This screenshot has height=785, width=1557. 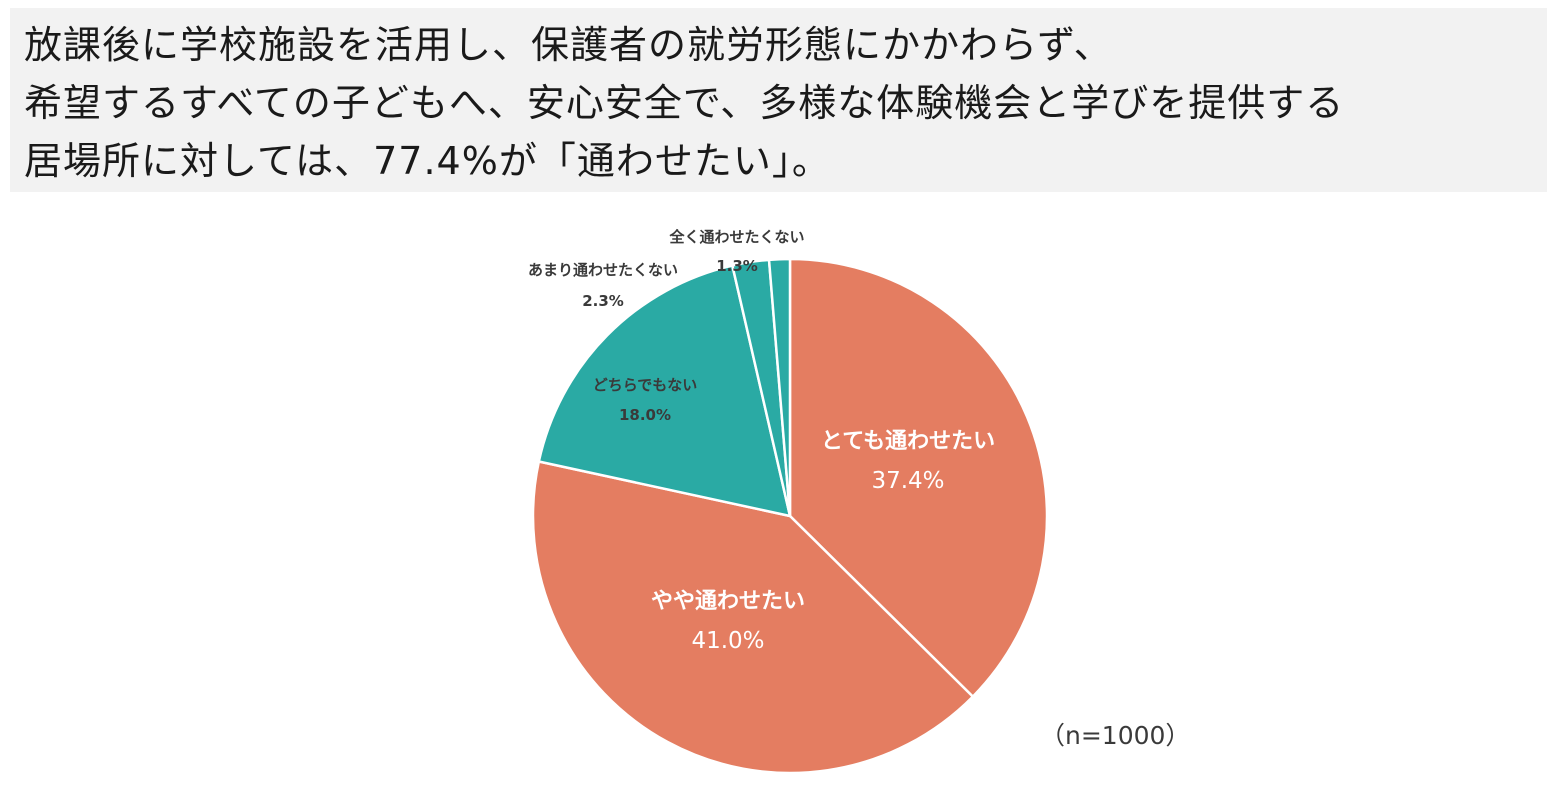 I want to click on sample-size-note: （n=1000）, so click(x=1115, y=735).